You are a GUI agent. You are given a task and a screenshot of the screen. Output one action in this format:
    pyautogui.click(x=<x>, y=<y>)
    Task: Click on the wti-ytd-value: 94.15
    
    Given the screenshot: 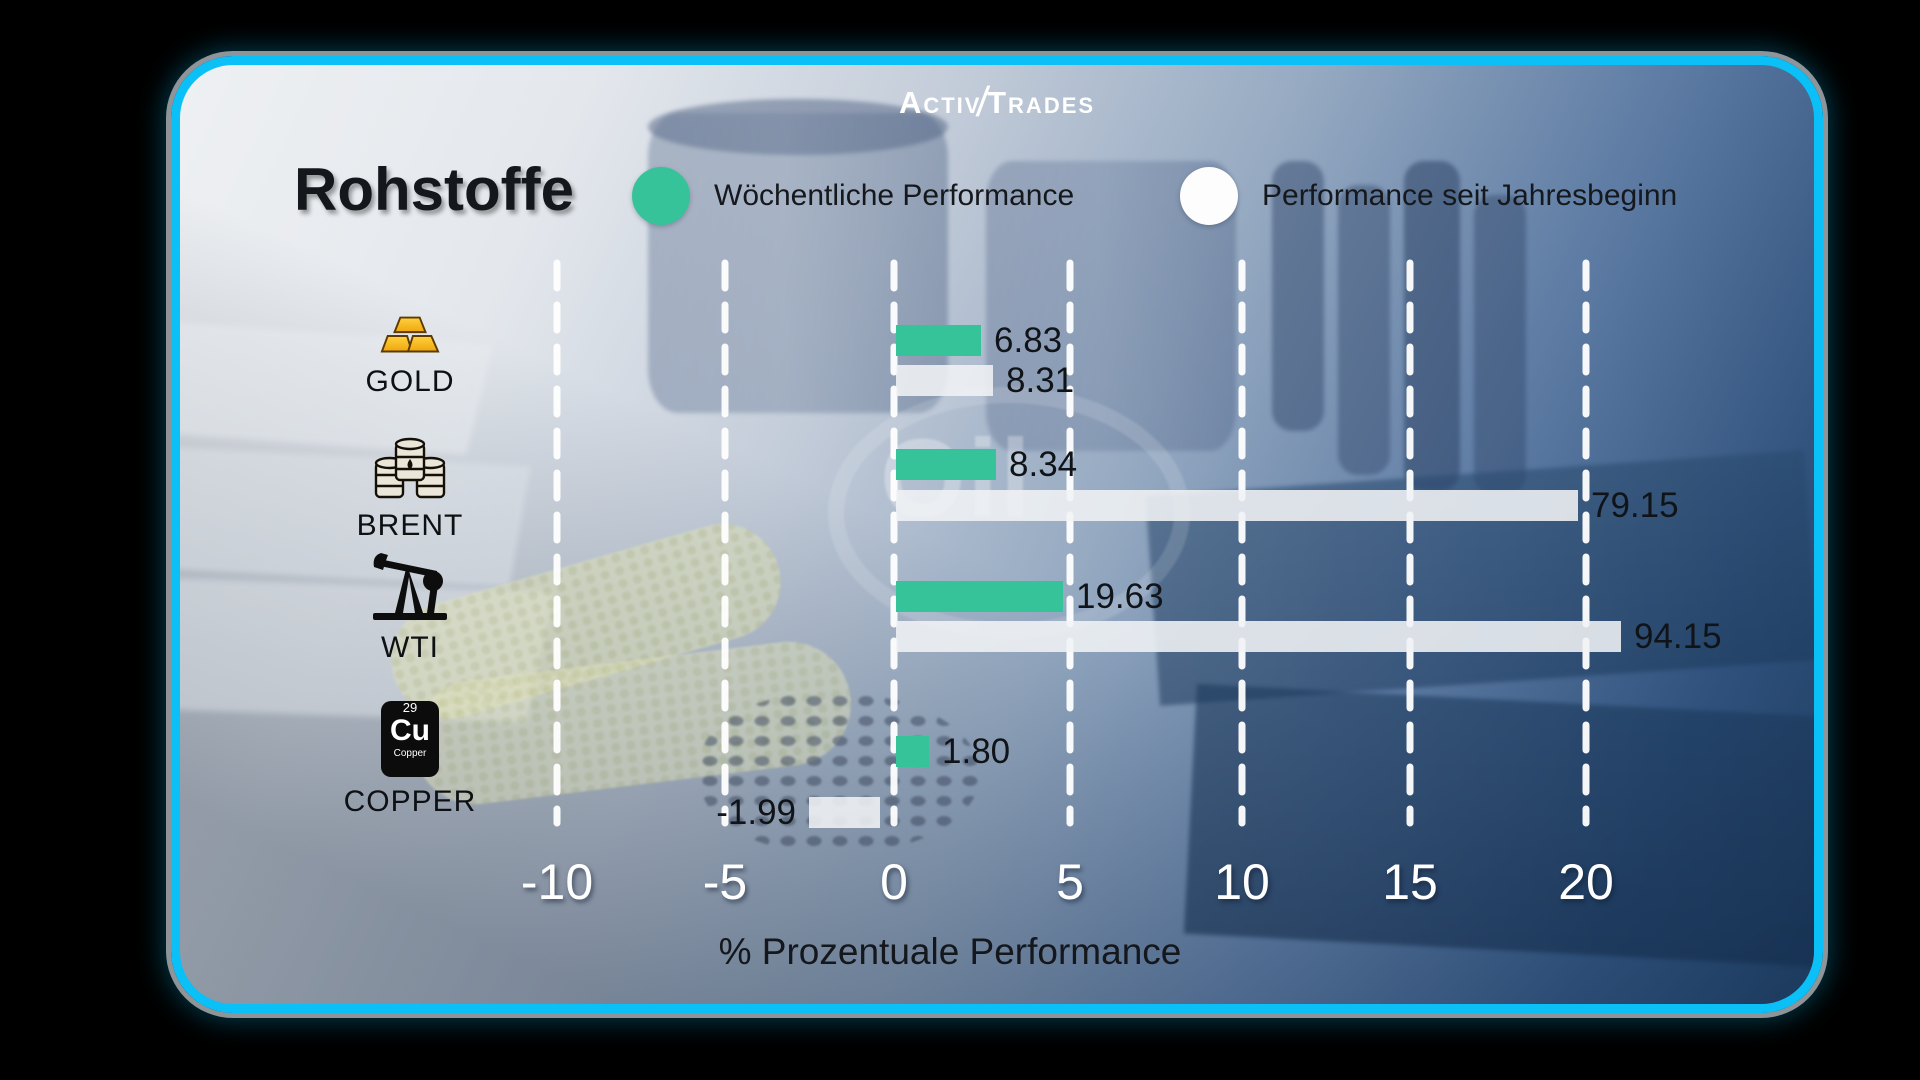 What is the action you would take?
    pyautogui.click(x=1678, y=636)
    